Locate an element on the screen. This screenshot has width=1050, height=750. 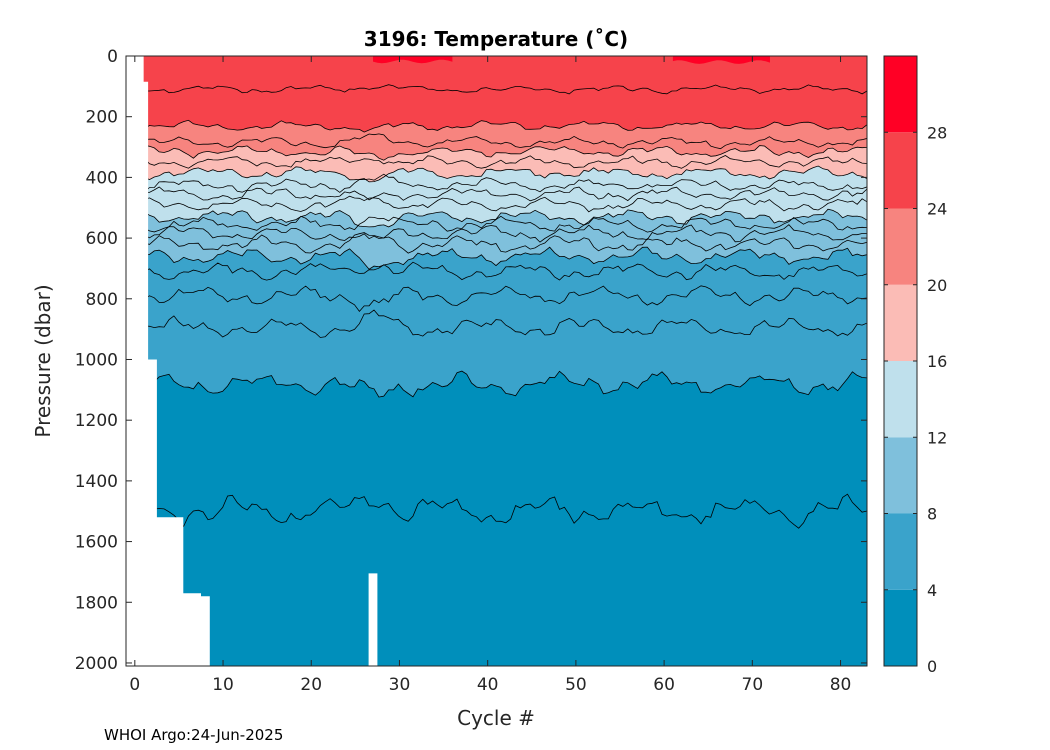
x-tick-label: 80 is located at coordinates (841, 685).